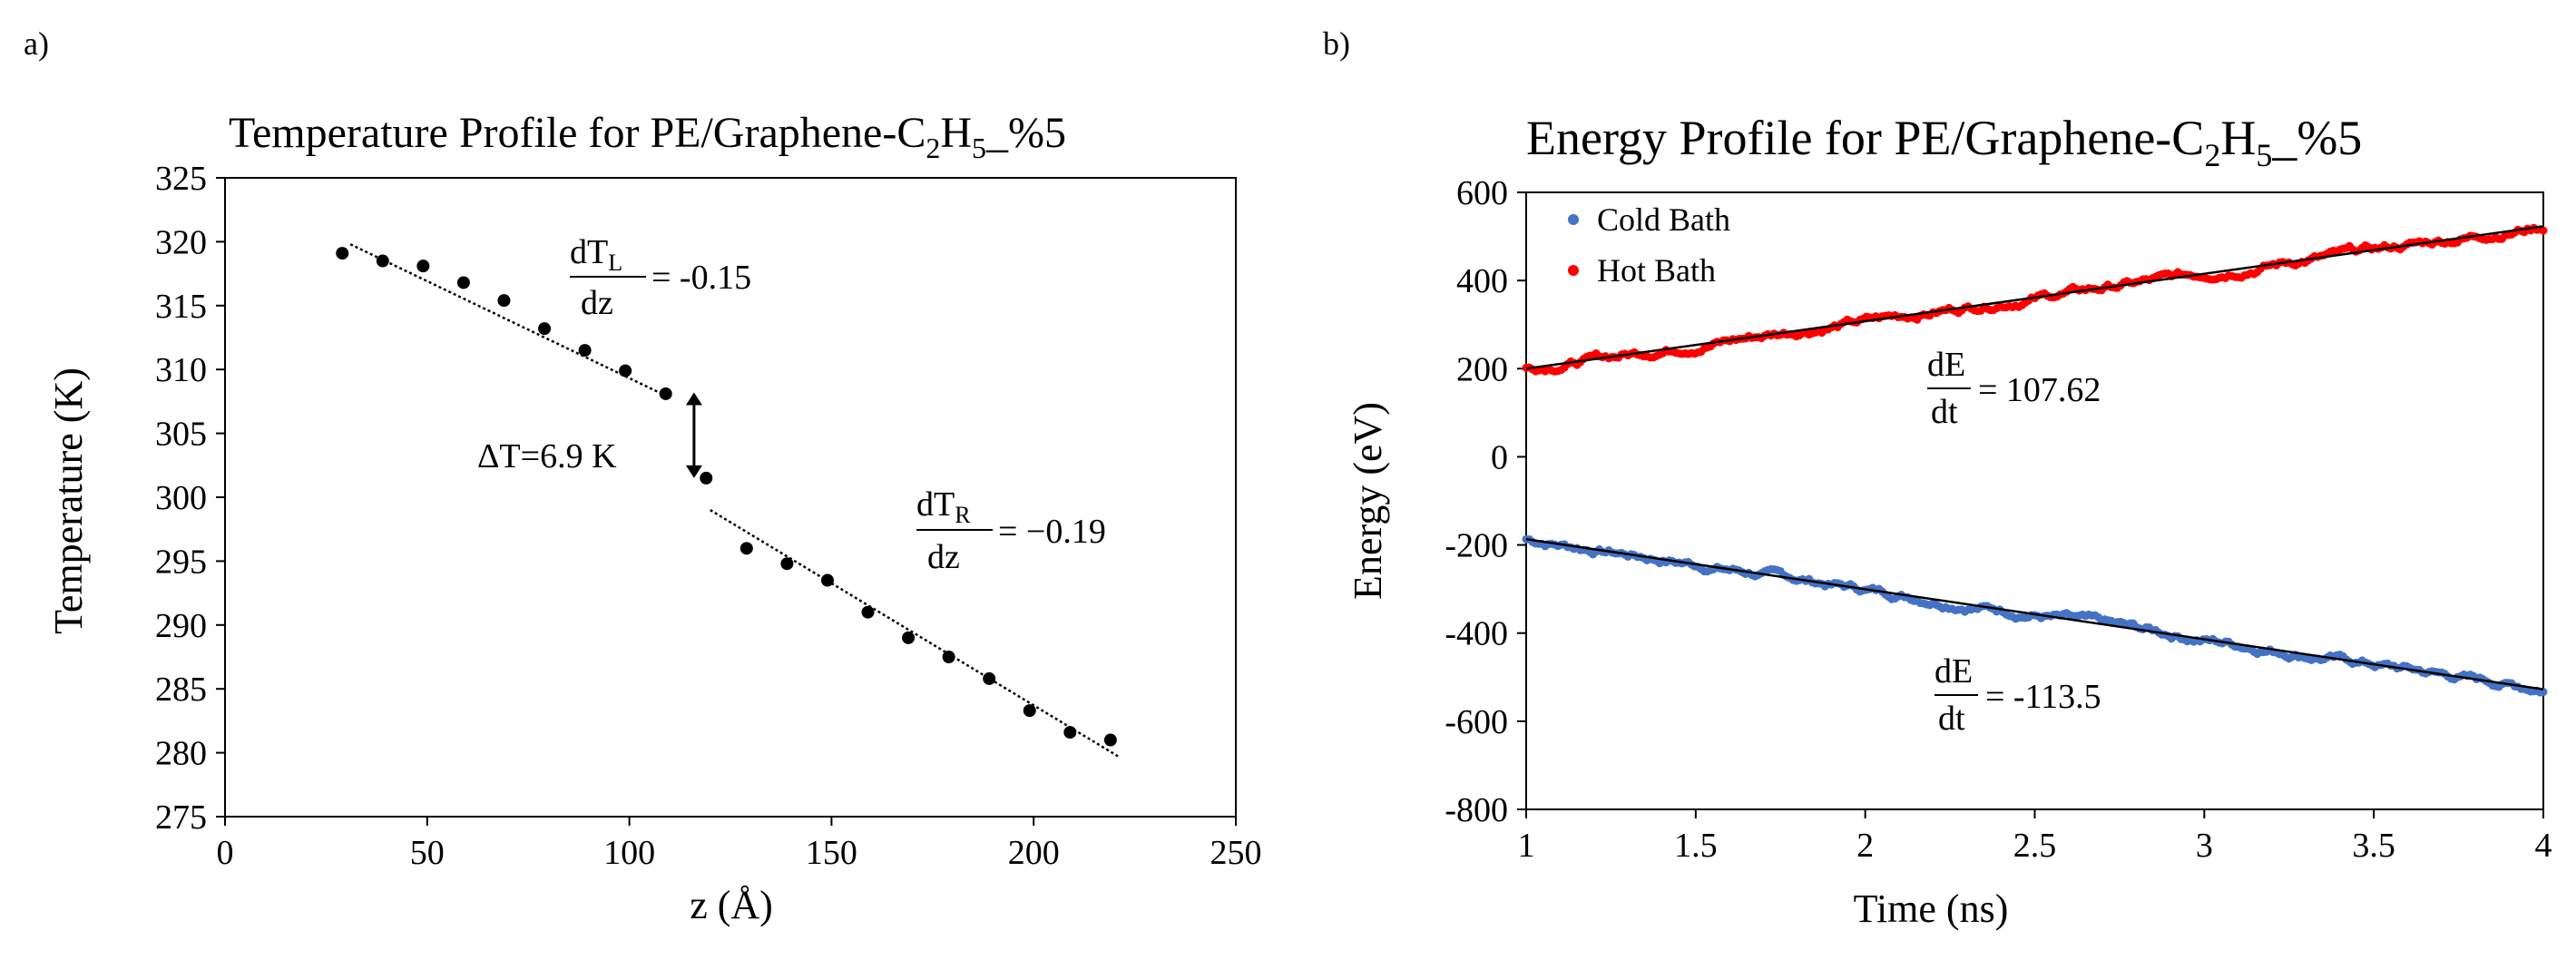 This screenshot has width=2576, height=960. Describe the element at coordinates (1944, 142) in the screenshot. I see `panel-b-title: Energy Profile for PE/Graphene-C2H5_%5` at that location.